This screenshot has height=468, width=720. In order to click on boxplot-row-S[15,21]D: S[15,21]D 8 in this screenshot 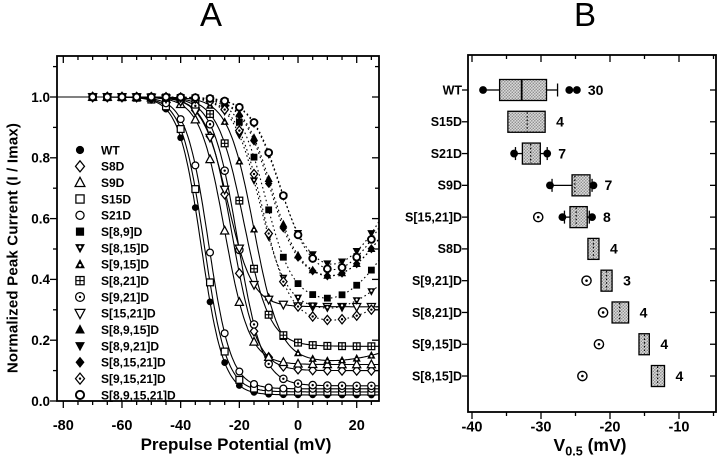, I will do `click(508, 217)`.